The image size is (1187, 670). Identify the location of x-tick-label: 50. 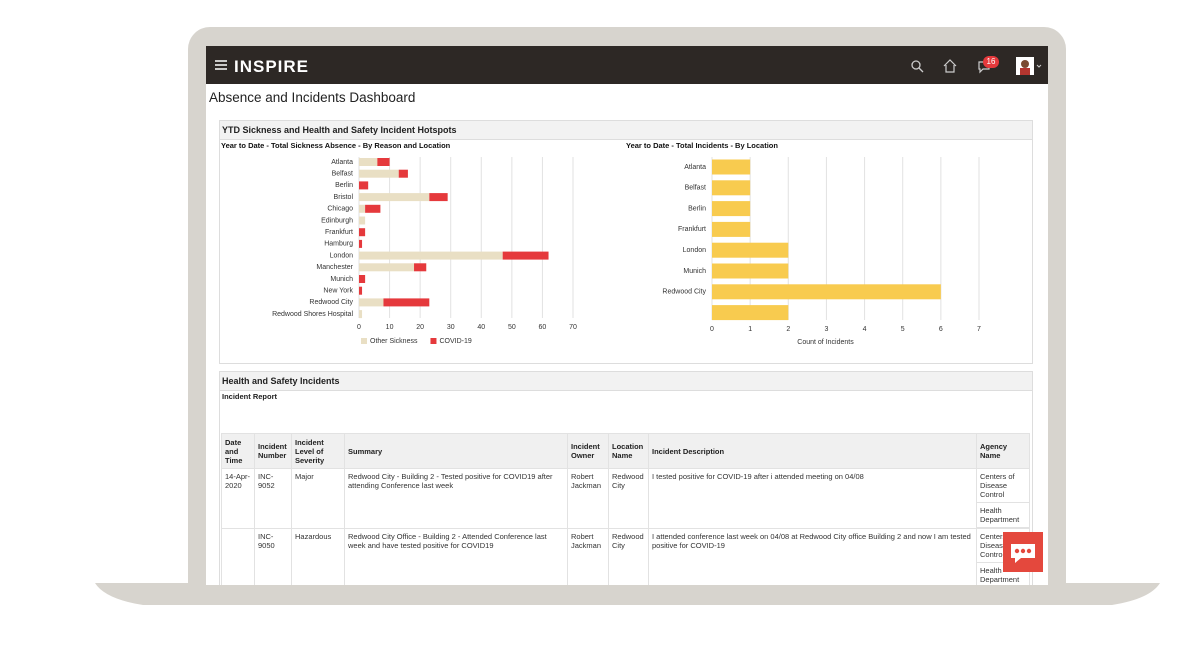
(512, 327).